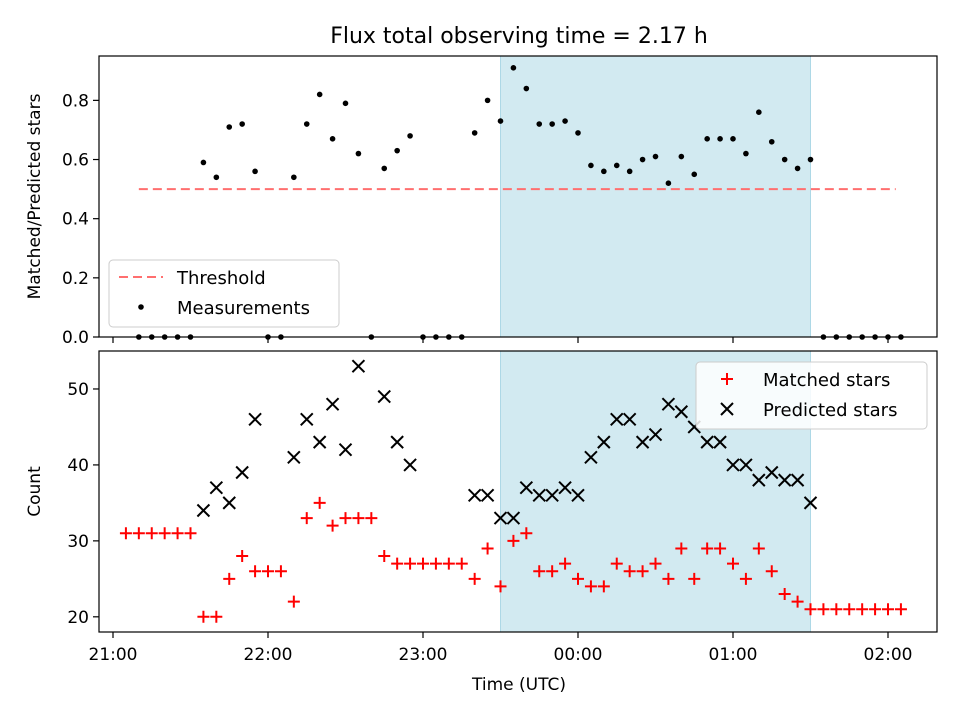  I want to click on y-tick-label: 40, so click(78, 466).